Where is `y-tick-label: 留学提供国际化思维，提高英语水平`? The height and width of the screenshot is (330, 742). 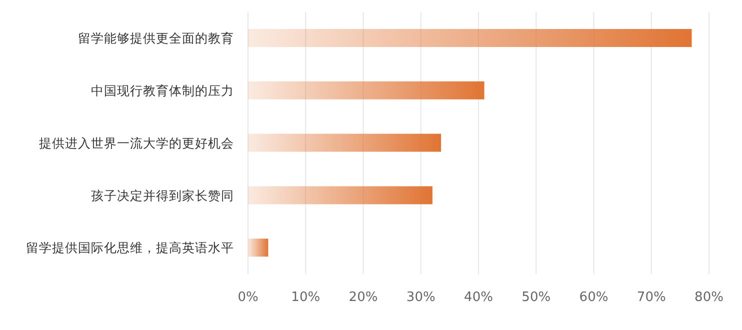 y-tick-label: 留学提供国际化思维，提高英语水平 is located at coordinates (130, 248).